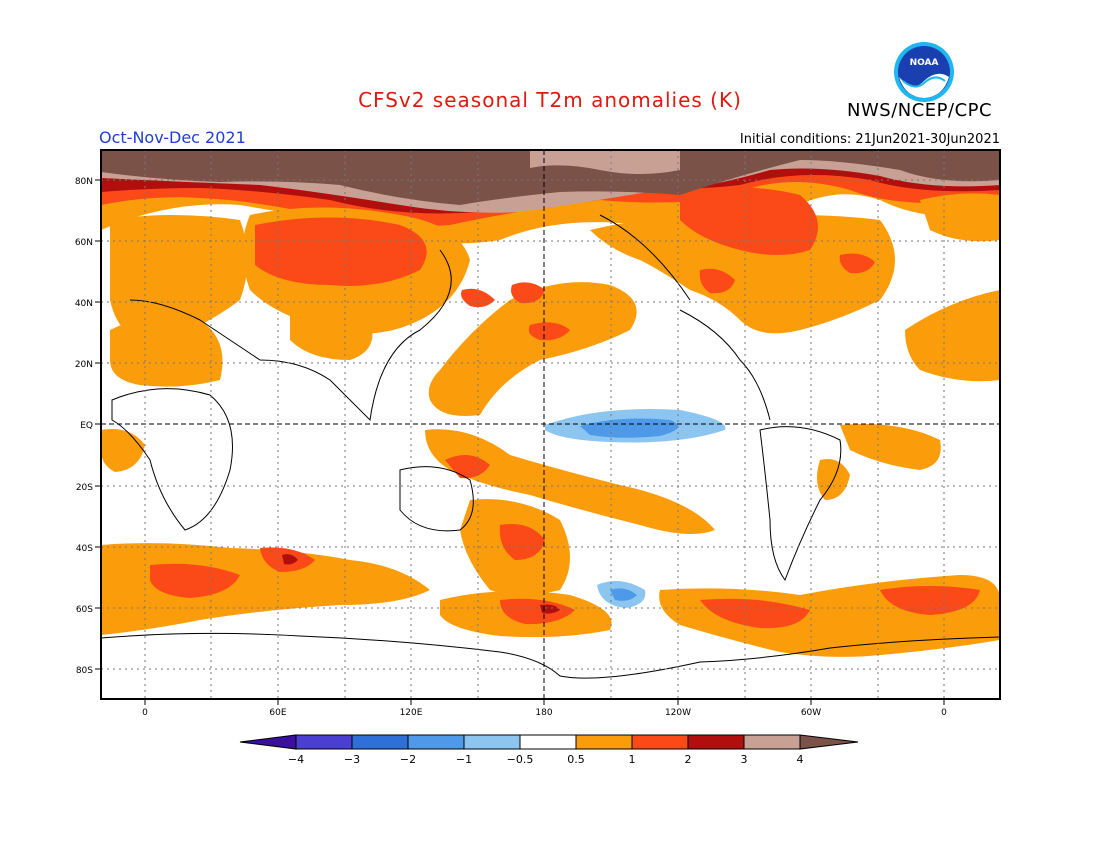 The width and height of the screenshot is (1100, 850). I want to click on x-tick-labels: 0 60E 120E 180 120W 60W 0, so click(544, 713).